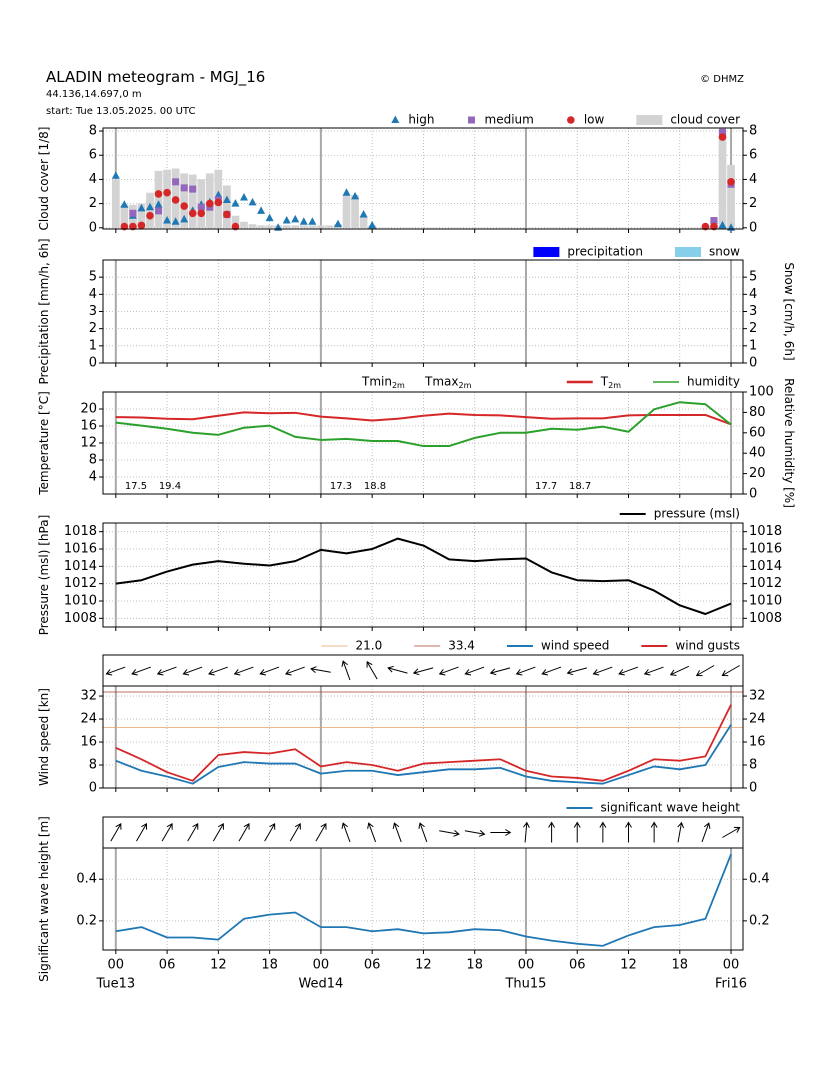 This screenshot has height=1069, width=827. I want to click on y-tick-label: 1012, so click(80, 583).